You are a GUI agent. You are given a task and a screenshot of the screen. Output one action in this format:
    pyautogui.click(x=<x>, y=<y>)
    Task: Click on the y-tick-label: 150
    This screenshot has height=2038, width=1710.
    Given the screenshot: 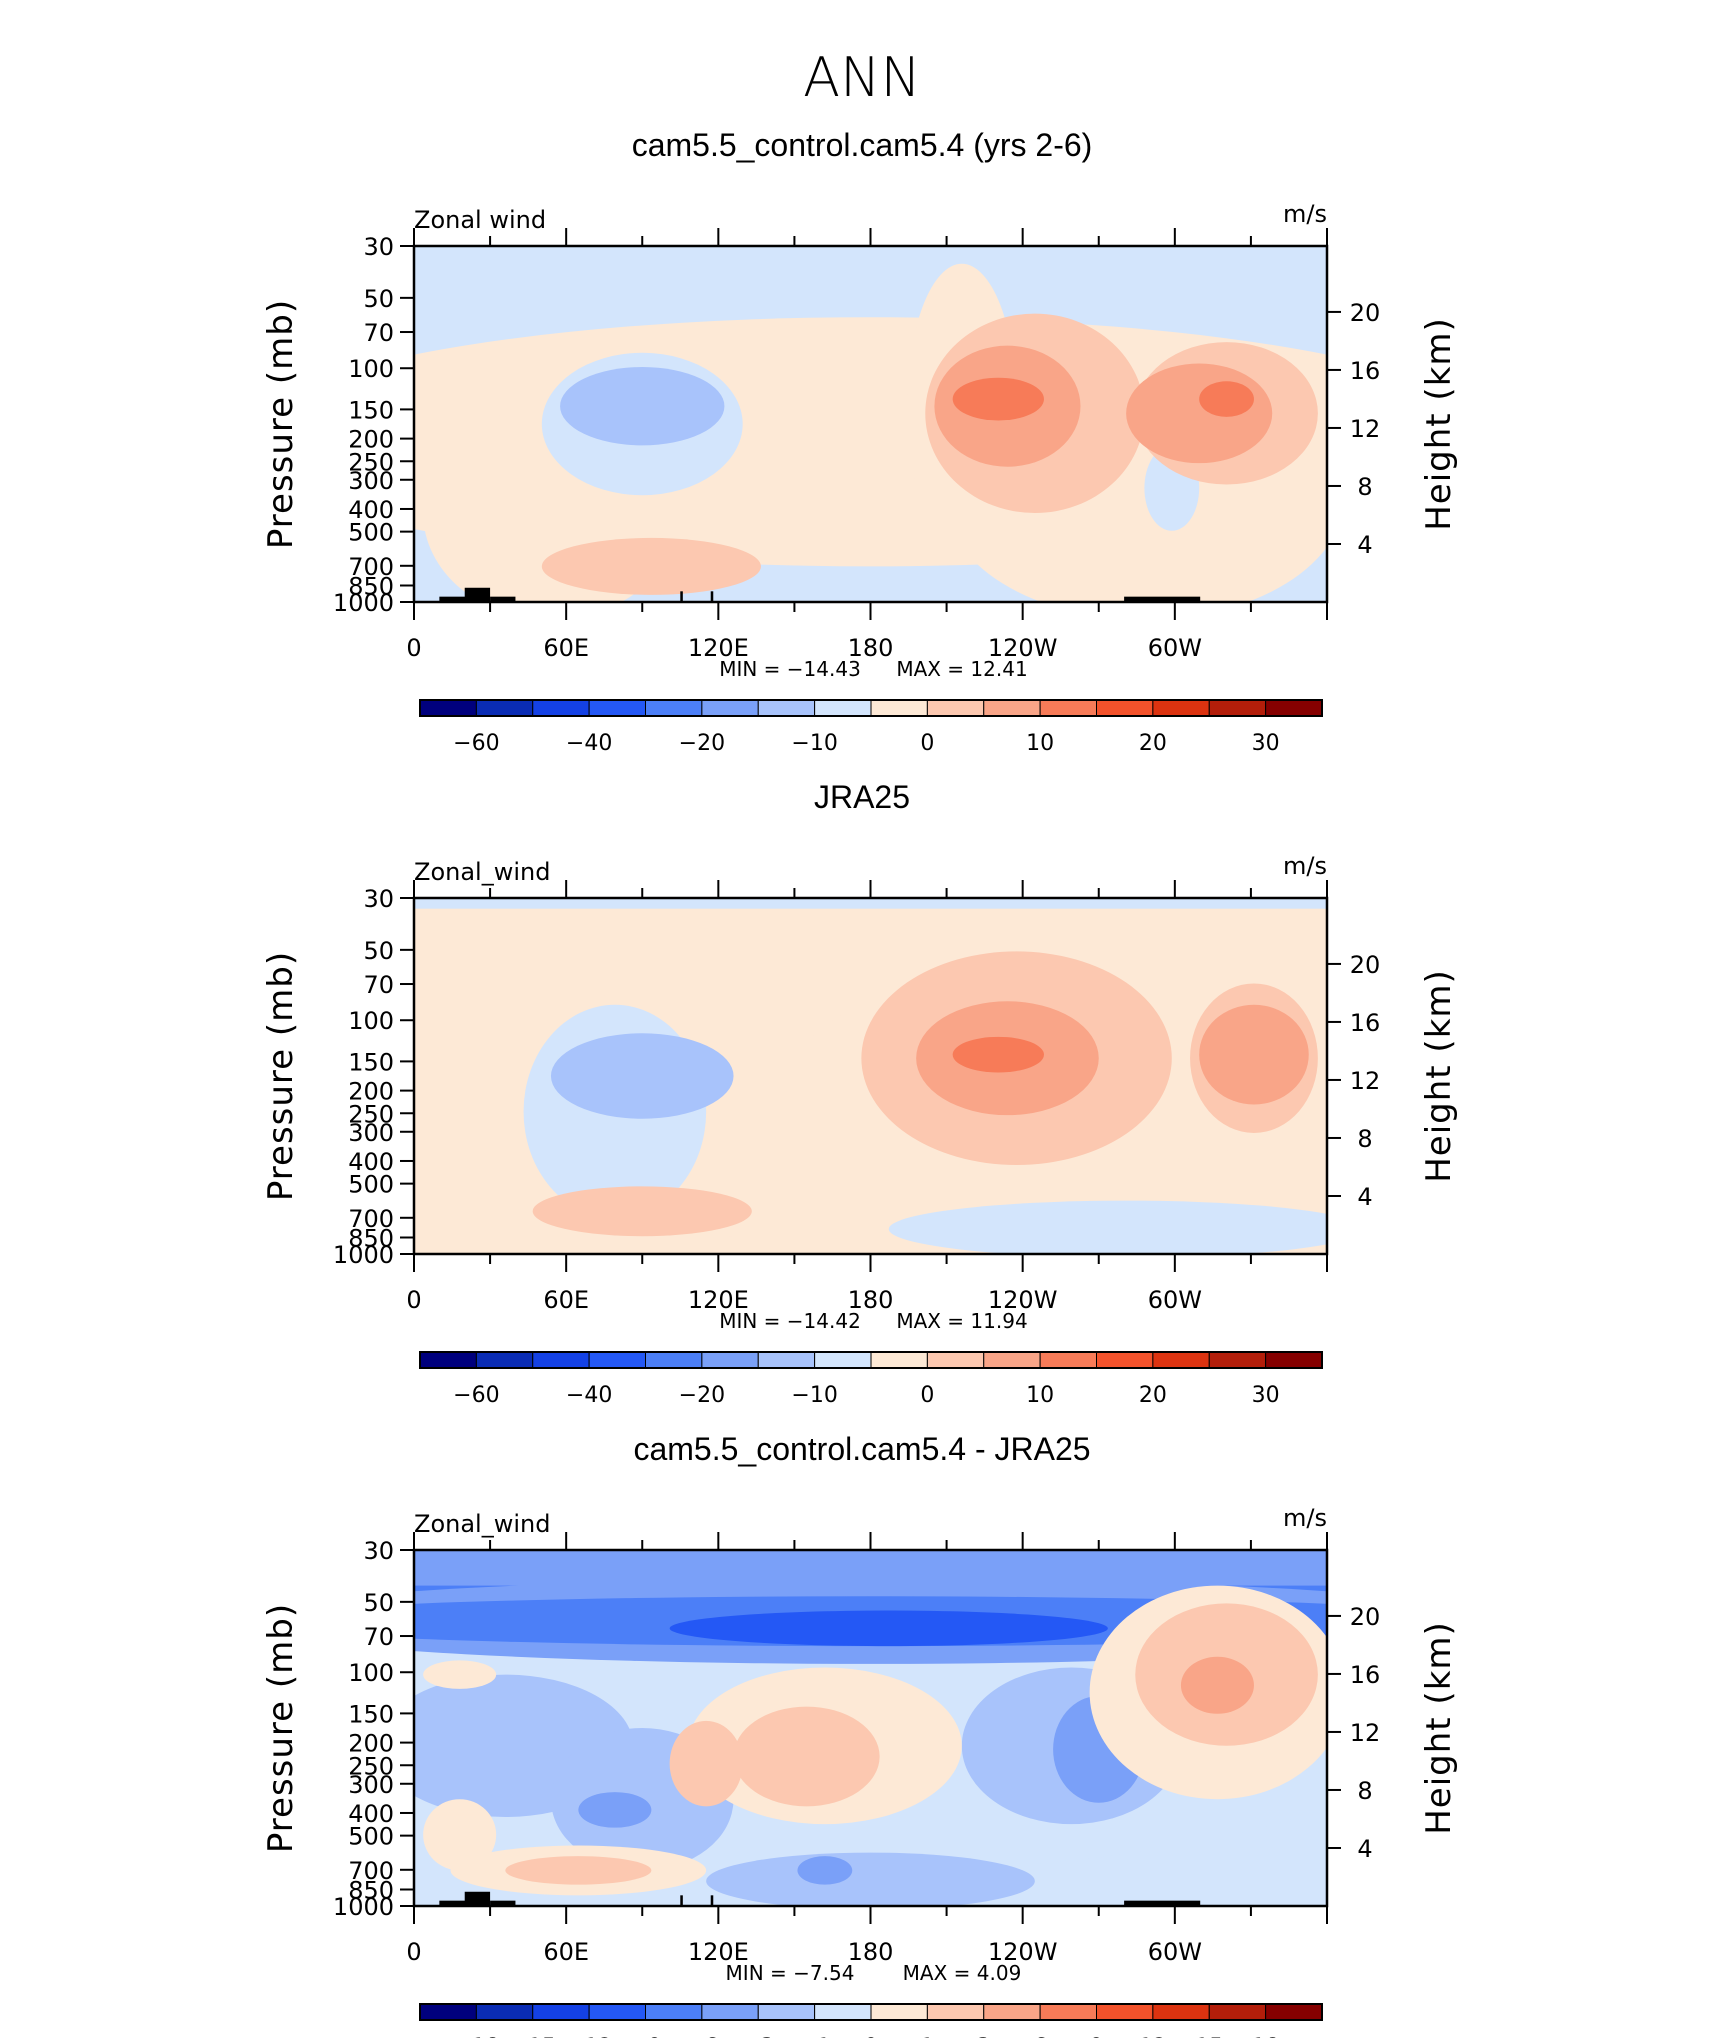 What is the action you would take?
    pyautogui.click(x=371, y=1714)
    